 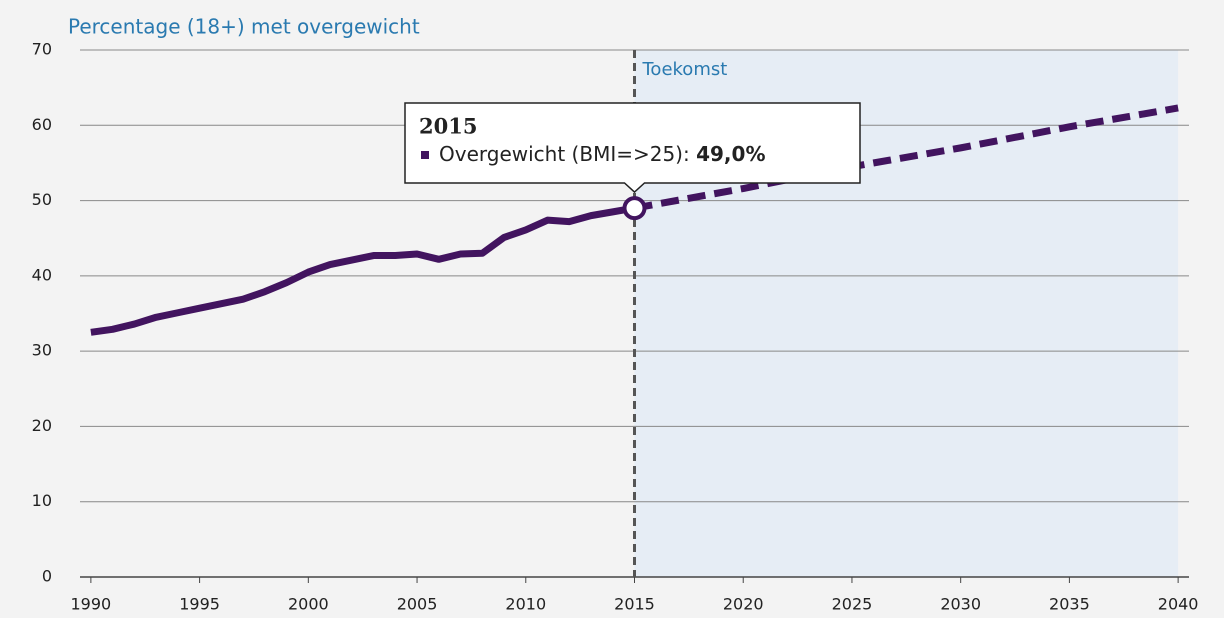 I want to click on y-tick-label: 20, so click(x=42, y=425).